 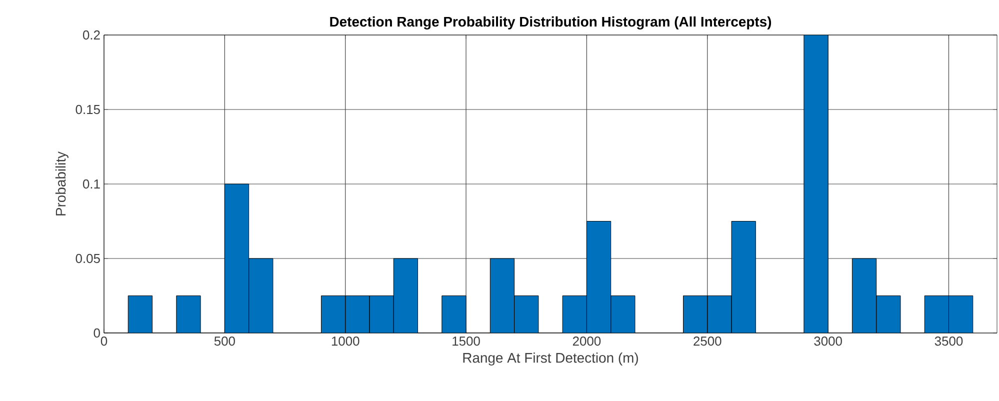 What do you see at coordinates (88, 109) in the screenshot?
I see `y-tick-label: 0.15` at bounding box center [88, 109].